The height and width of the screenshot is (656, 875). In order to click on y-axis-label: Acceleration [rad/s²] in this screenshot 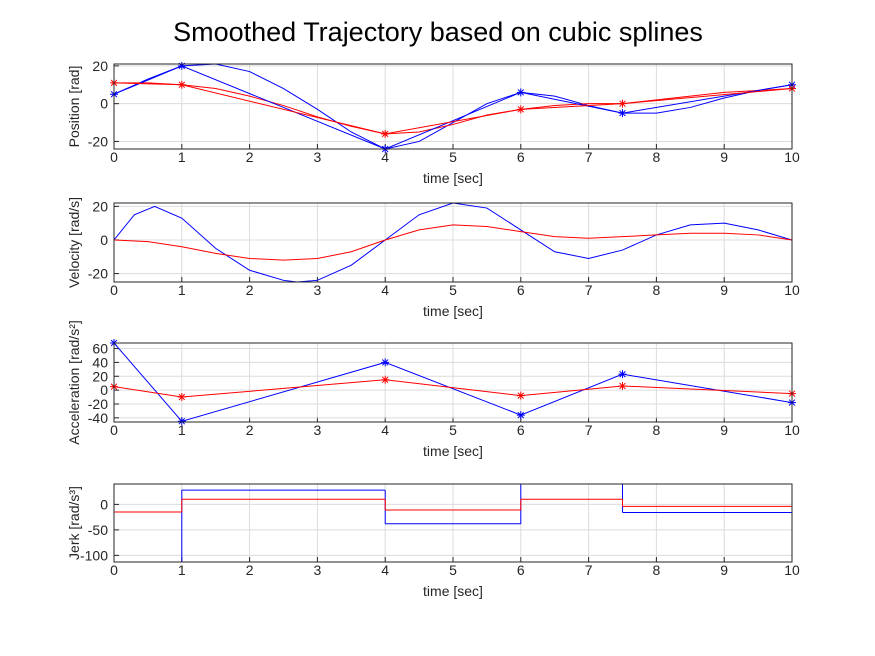, I will do `click(74, 382)`.